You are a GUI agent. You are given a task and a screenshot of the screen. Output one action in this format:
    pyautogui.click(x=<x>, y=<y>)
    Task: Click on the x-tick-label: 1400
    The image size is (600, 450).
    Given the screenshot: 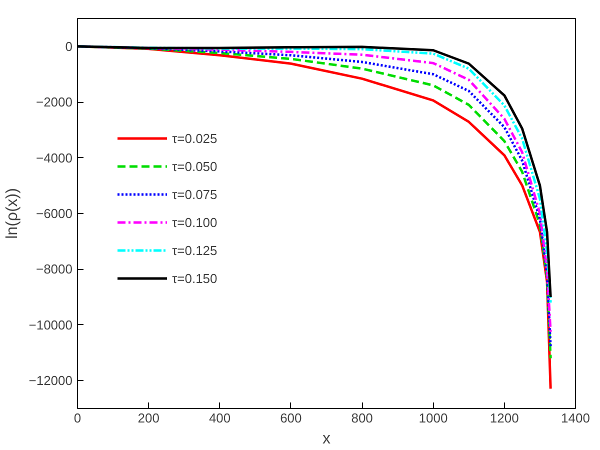 What is the action you would take?
    pyautogui.click(x=575, y=418)
    